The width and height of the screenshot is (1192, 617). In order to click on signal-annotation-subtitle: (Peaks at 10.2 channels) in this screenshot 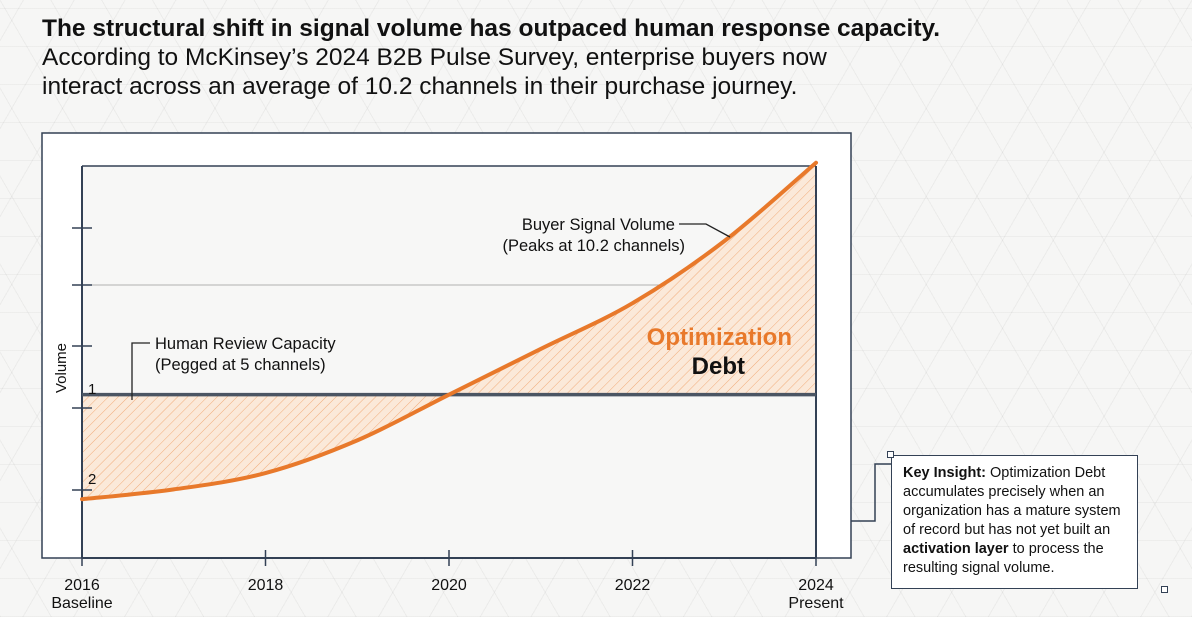, I will do `click(593, 246)`.